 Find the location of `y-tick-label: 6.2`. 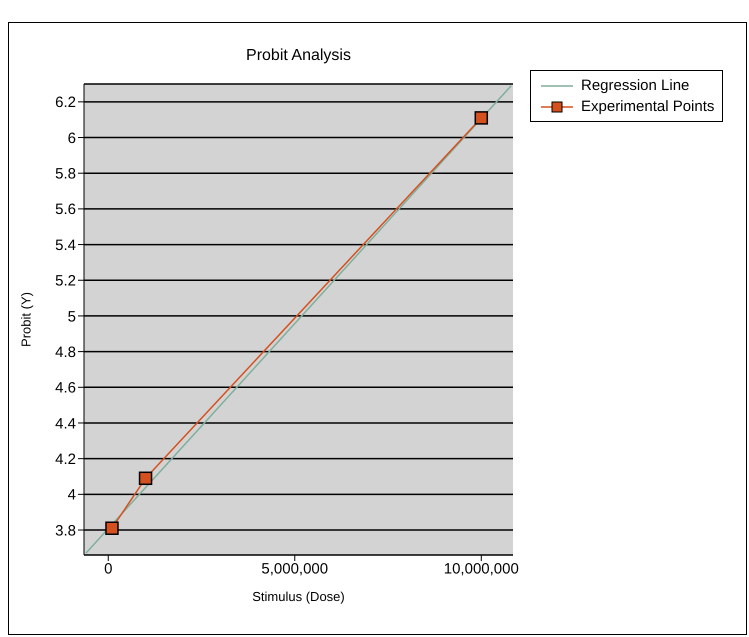

y-tick-label: 6.2 is located at coordinates (65, 103).